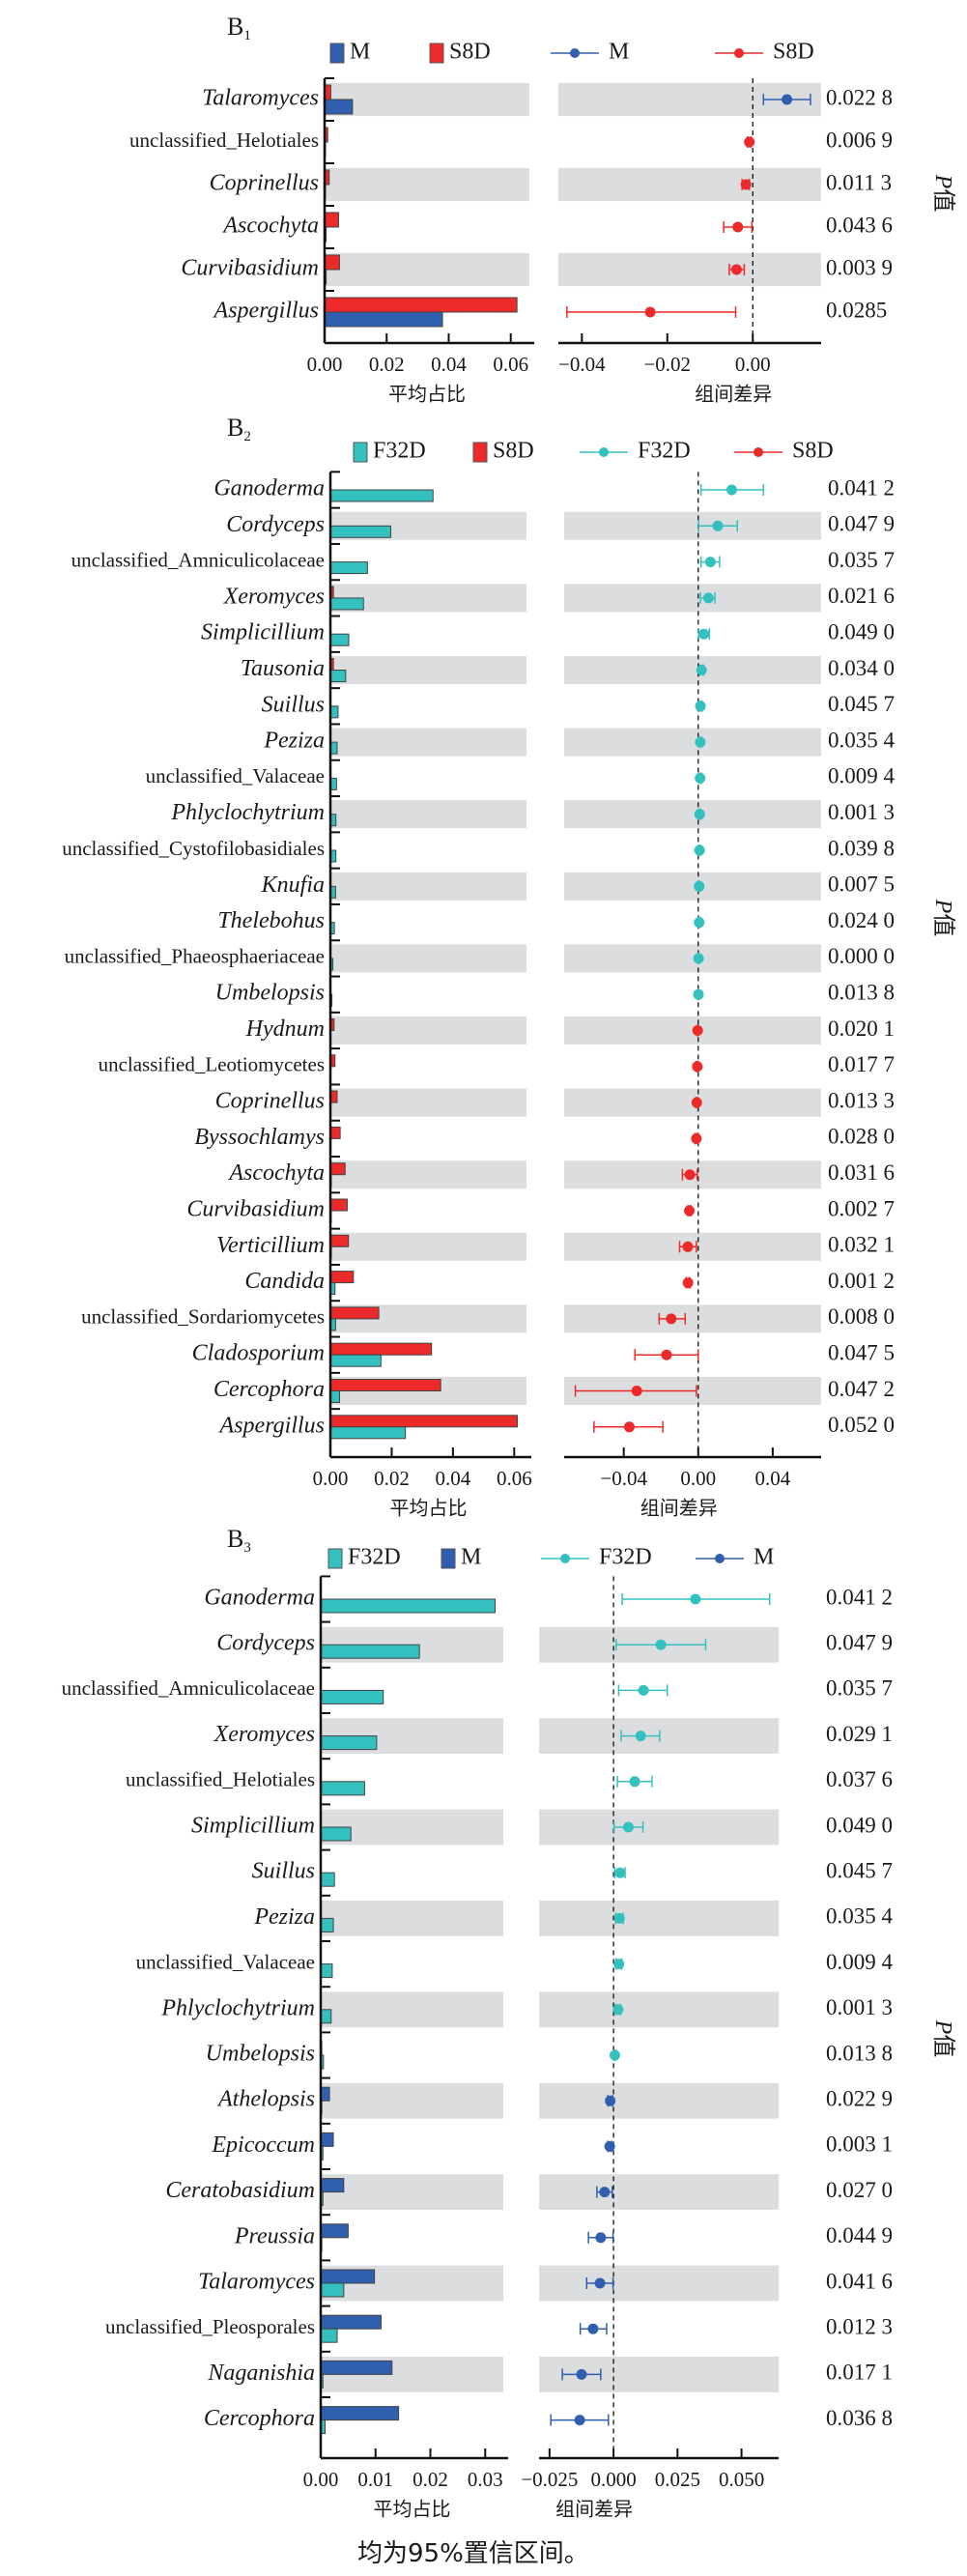  I want to click on row-Byssochlamys: Byssochlamys 0.028 0, so click(544, 1135).